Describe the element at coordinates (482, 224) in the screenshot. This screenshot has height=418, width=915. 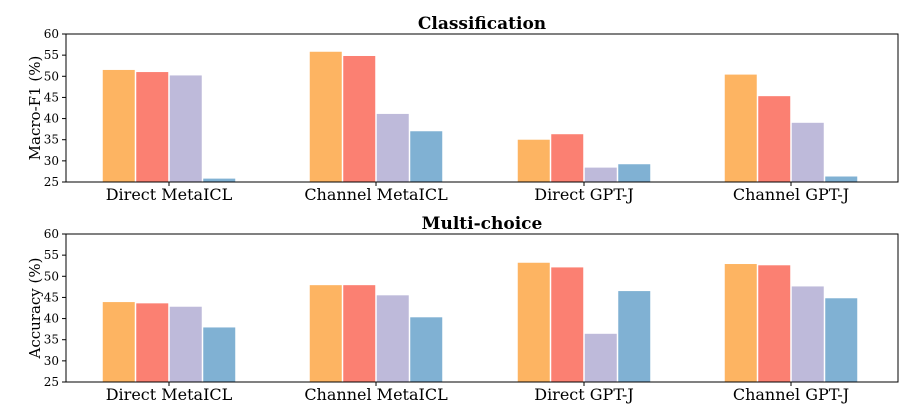
I see `chart-title: Multi-choice` at that location.